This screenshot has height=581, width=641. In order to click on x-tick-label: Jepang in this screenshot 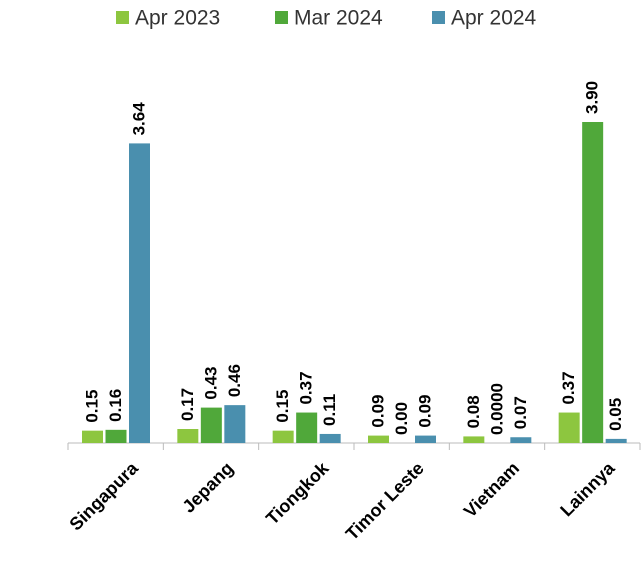, I will do `click(207, 487)`.